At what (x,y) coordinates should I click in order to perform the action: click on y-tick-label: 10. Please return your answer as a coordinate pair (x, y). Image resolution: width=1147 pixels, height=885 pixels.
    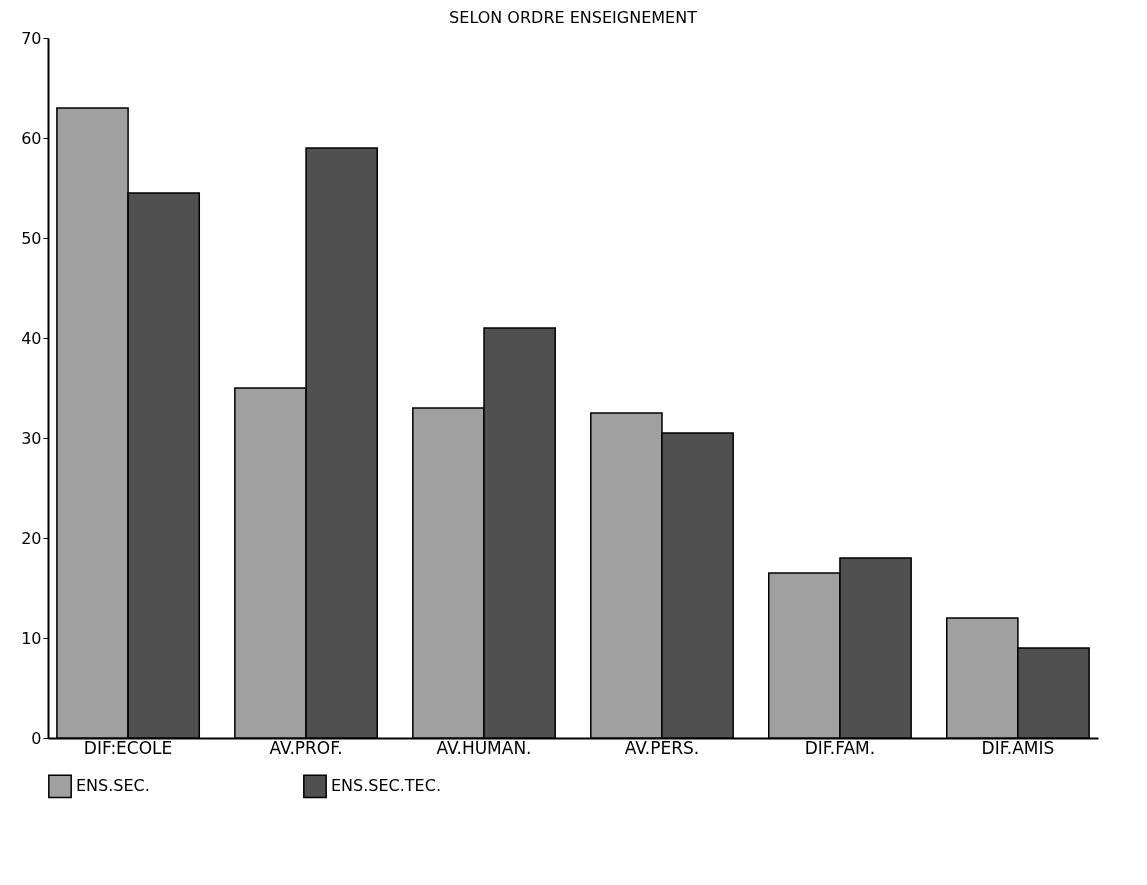
    Looking at the image, I should click on (31, 638).